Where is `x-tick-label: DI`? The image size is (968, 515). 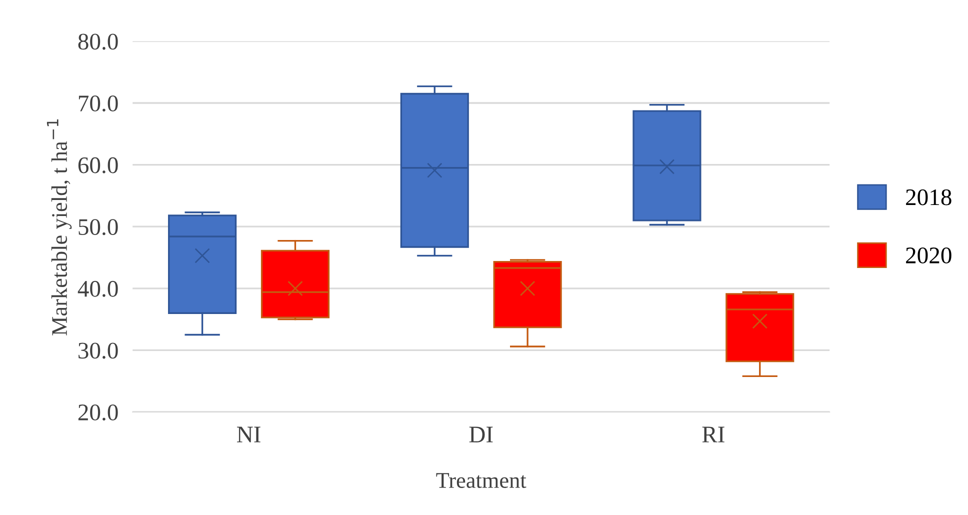
x-tick-label: DI is located at coordinates (481, 434).